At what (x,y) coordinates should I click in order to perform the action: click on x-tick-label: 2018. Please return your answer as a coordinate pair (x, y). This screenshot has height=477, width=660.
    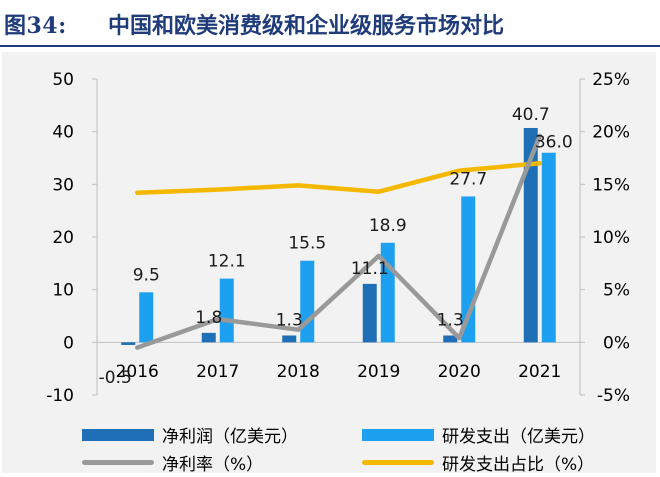
    Looking at the image, I should click on (298, 372).